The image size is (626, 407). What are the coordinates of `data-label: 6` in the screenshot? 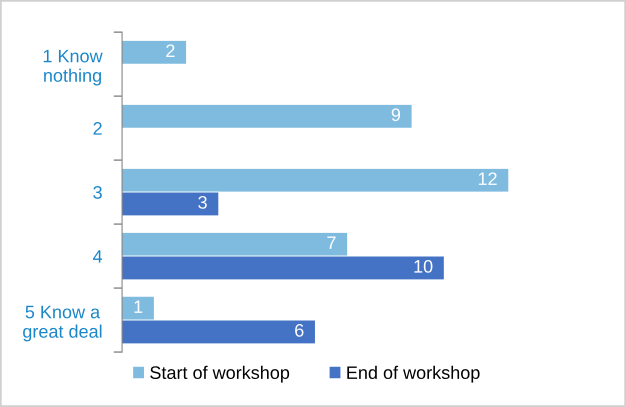 It's located at (299, 330).